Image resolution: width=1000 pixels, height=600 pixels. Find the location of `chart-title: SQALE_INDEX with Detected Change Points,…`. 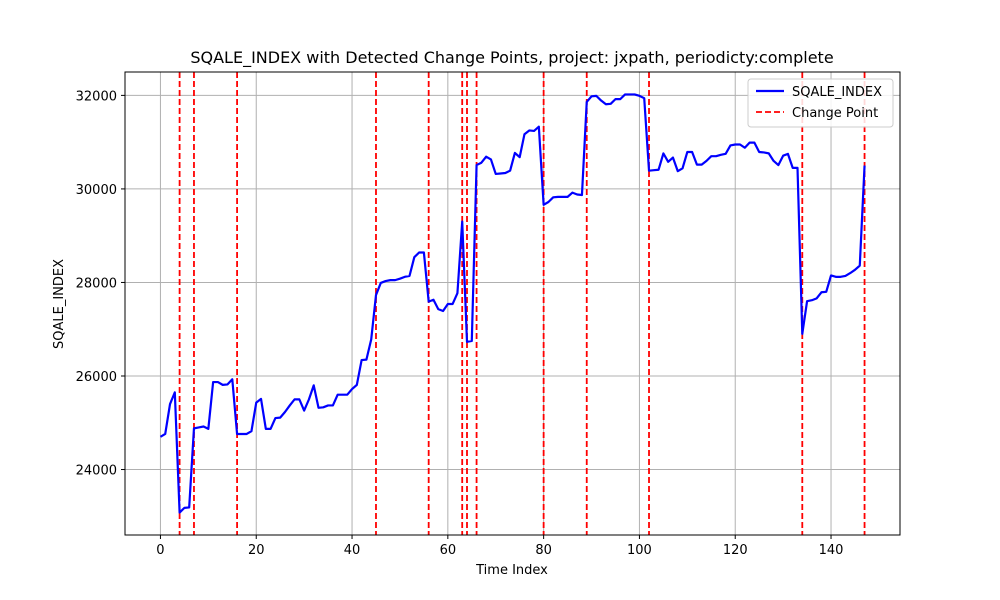

chart-title: SQALE_INDEX with Detected Change Points,… is located at coordinates (511, 58).